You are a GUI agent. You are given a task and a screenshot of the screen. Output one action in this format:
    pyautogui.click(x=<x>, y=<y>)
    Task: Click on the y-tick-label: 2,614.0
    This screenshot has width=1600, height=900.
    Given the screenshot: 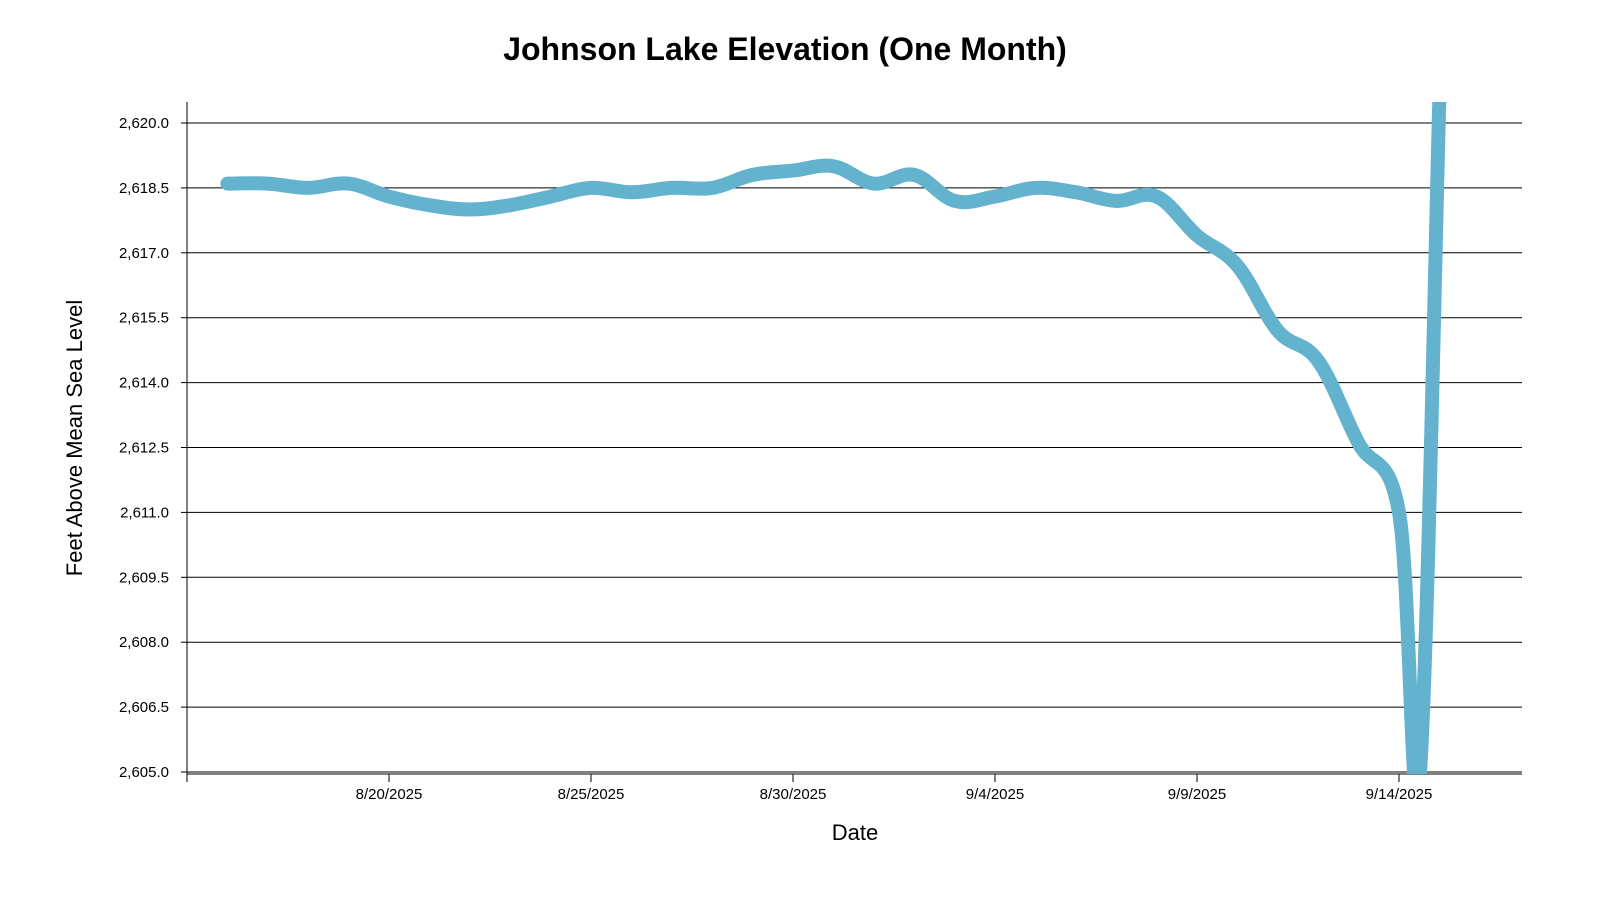 What is the action you would take?
    pyautogui.click(x=144, y=383)
    